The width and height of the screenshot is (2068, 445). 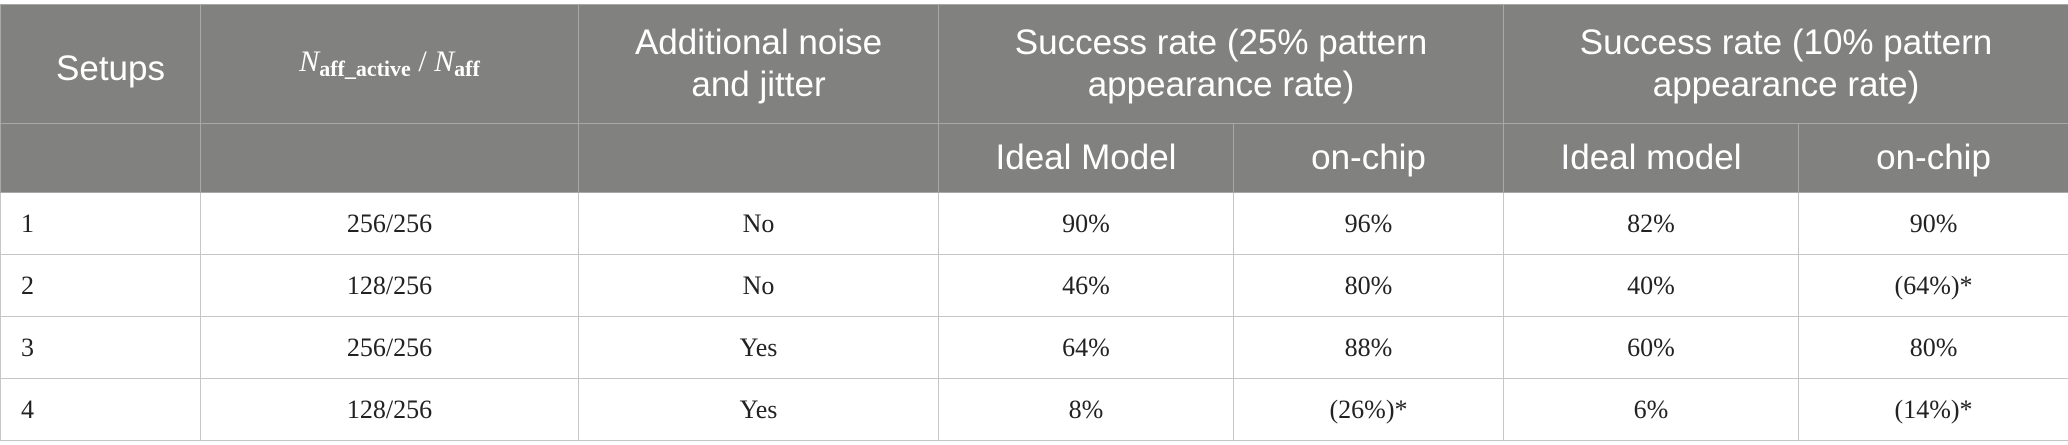 What do you see at coordinates (1933, 285) in the screenshot?
I see `cell-chip-10: (64%)*` at bounding box center [1933, 285].